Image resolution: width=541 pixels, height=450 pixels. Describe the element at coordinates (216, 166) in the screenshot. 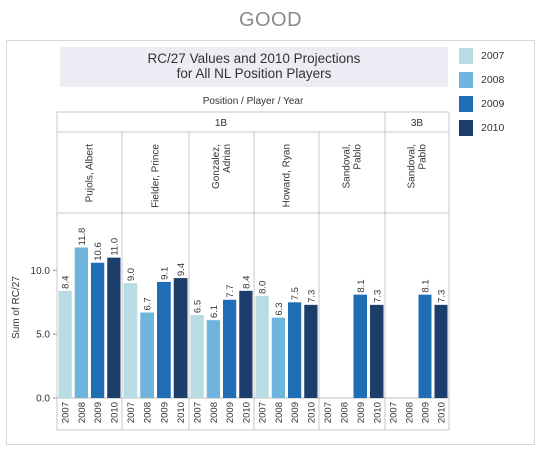

I see `player-label: Gonzalez,` at that location.